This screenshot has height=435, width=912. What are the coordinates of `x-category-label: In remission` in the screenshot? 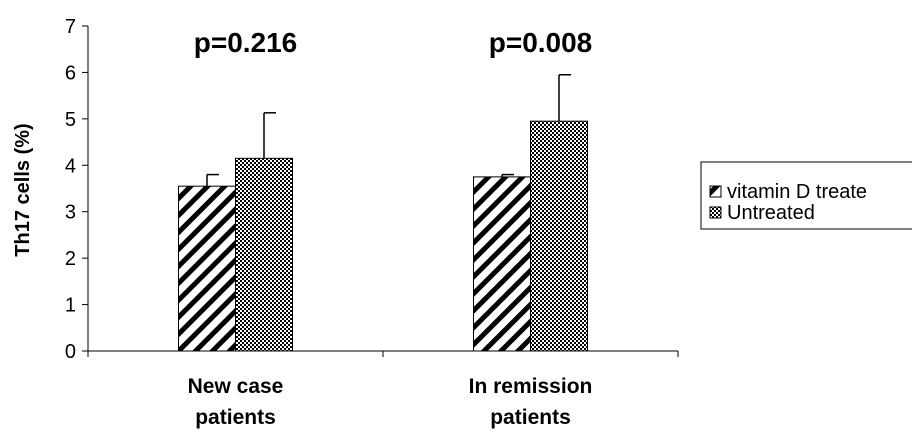 It's located at (531, 386).